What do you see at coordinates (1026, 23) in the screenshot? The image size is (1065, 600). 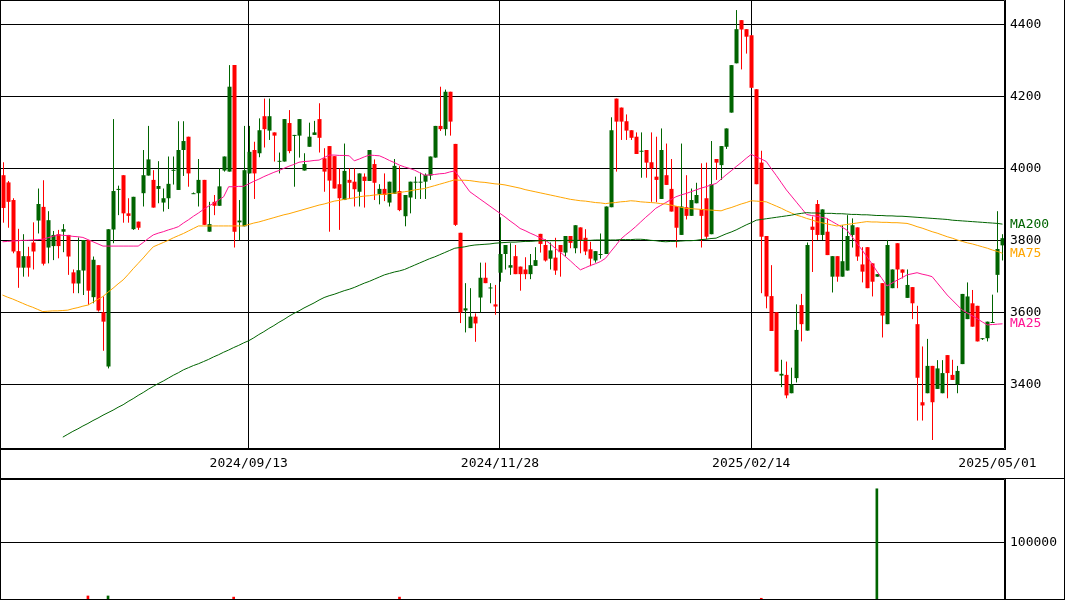 I see `y-tick-label: 4400` at bounding box center [1026, 23].